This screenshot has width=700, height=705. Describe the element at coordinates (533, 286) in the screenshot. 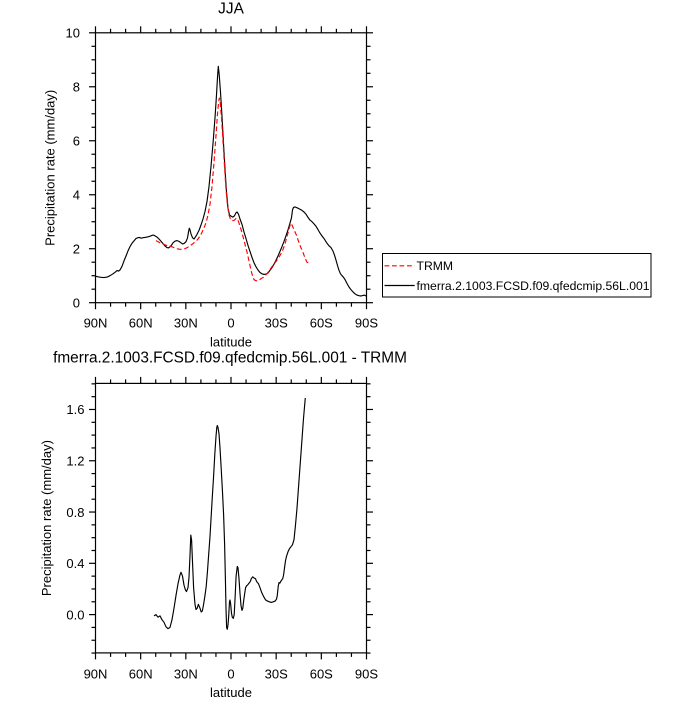

I see `svg-text:fmerra.2.1003.FCSD.f09.qfedcmi: fmerra.2.1003.FCSD.f09.qfedcmip.56L.001` at that location.